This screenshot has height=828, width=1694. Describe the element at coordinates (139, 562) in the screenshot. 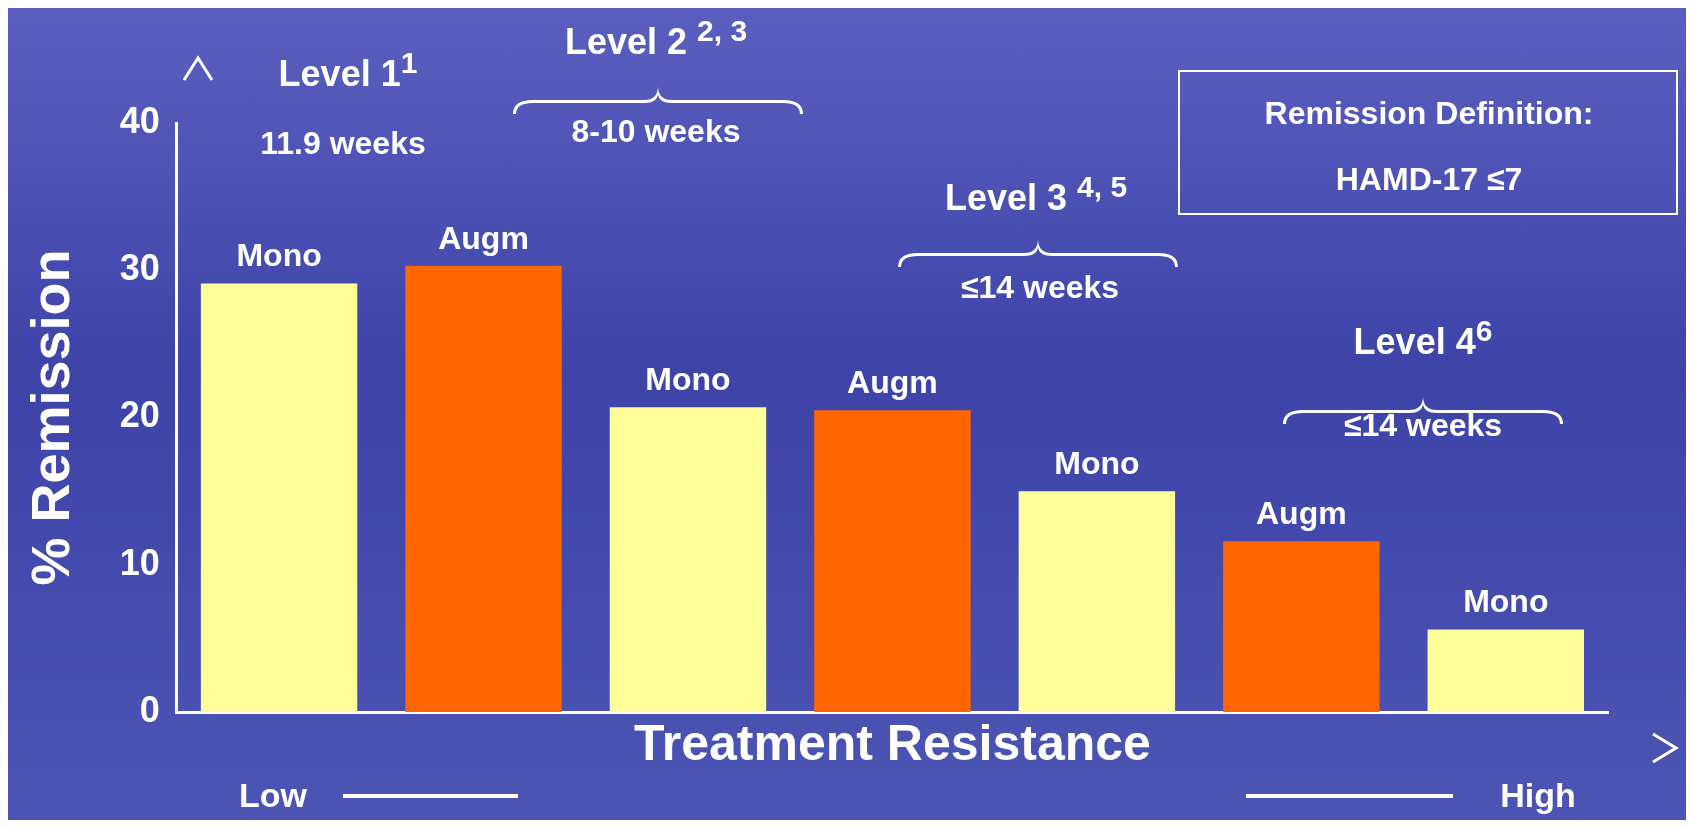

I see `y-tick-label: 10` at that location.